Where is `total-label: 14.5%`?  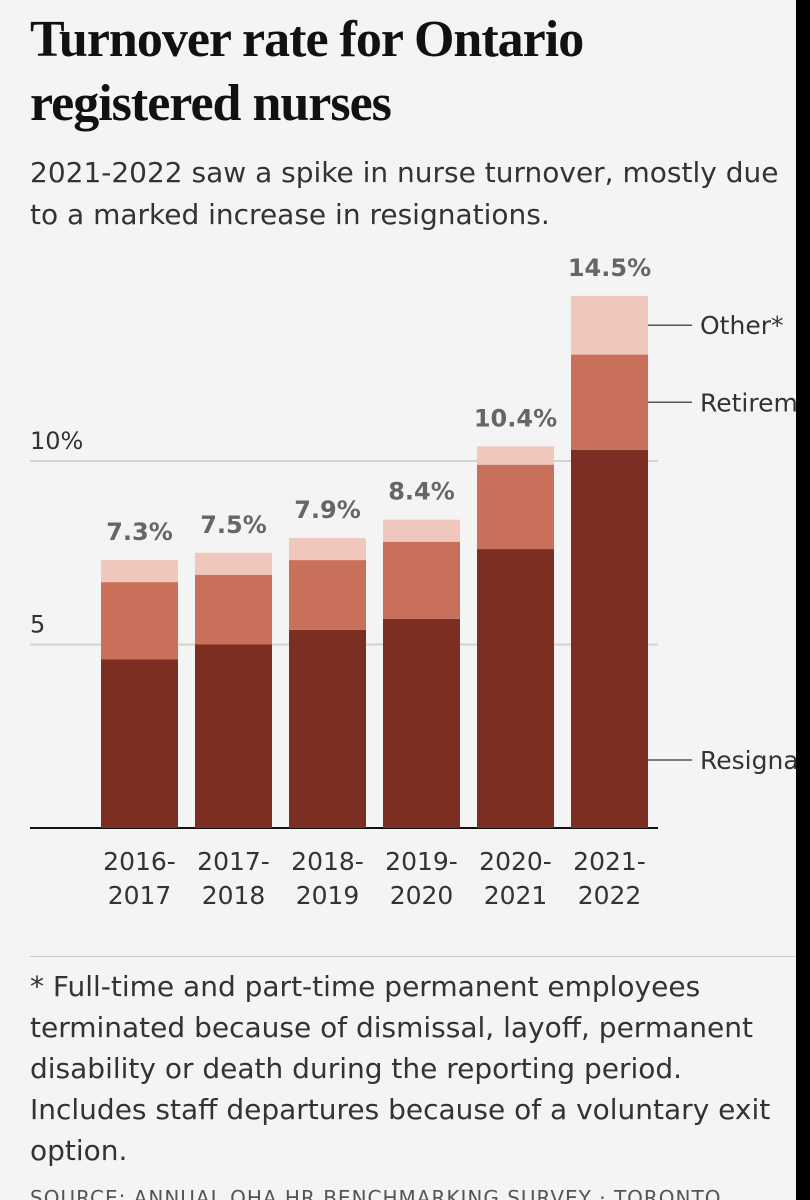
total-label: 14.5% is located at coordinates (609, 268).